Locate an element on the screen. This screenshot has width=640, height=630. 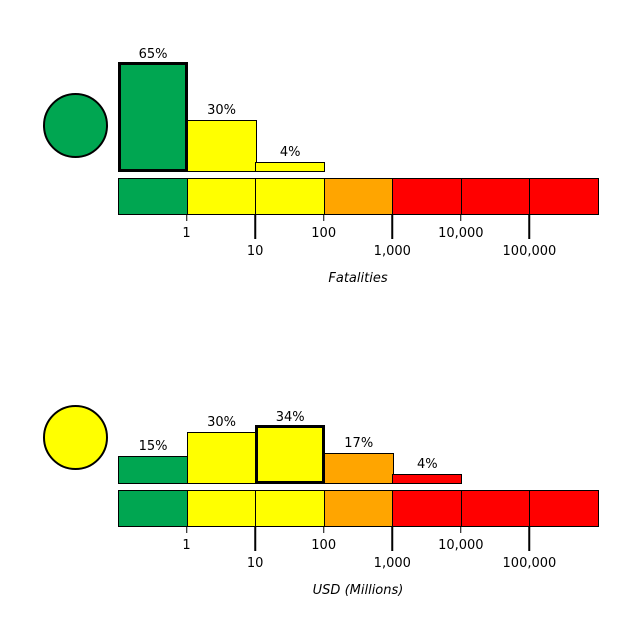
probability-bar-selected: 34% is located at coordinates (290, 447).